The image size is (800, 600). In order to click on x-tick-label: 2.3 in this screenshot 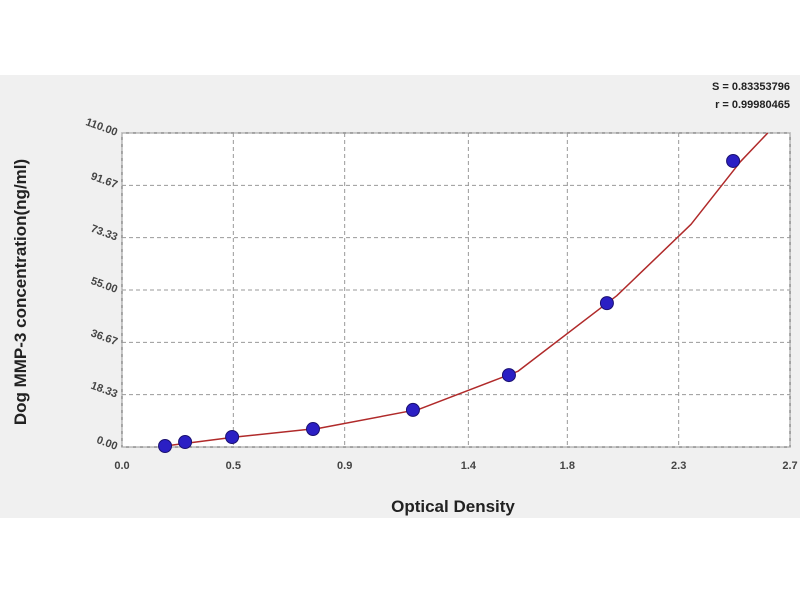, I will do `click(678, 466)`.